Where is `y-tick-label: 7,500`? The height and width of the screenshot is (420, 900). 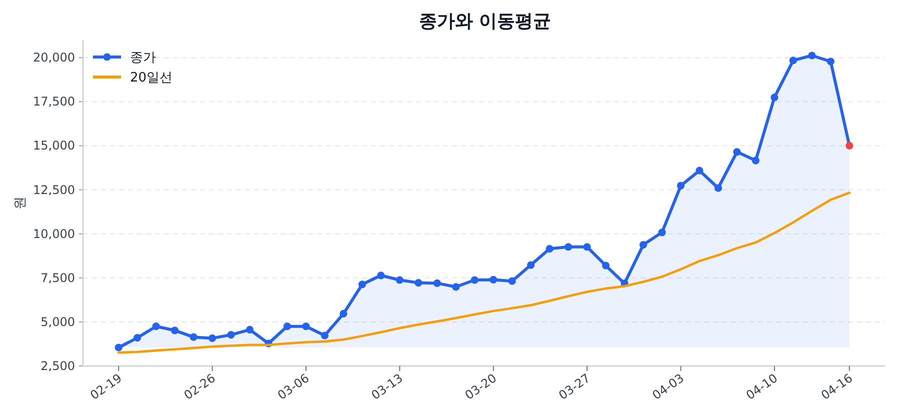
y-tick-label: 7,500 is located at coordinates (57, 277).